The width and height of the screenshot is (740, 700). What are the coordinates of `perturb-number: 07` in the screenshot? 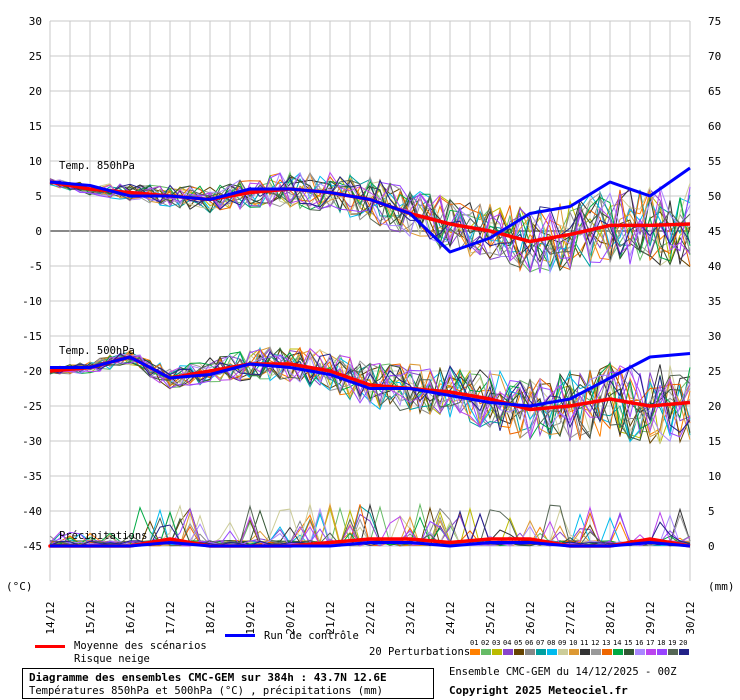 It's located at (540, 643).